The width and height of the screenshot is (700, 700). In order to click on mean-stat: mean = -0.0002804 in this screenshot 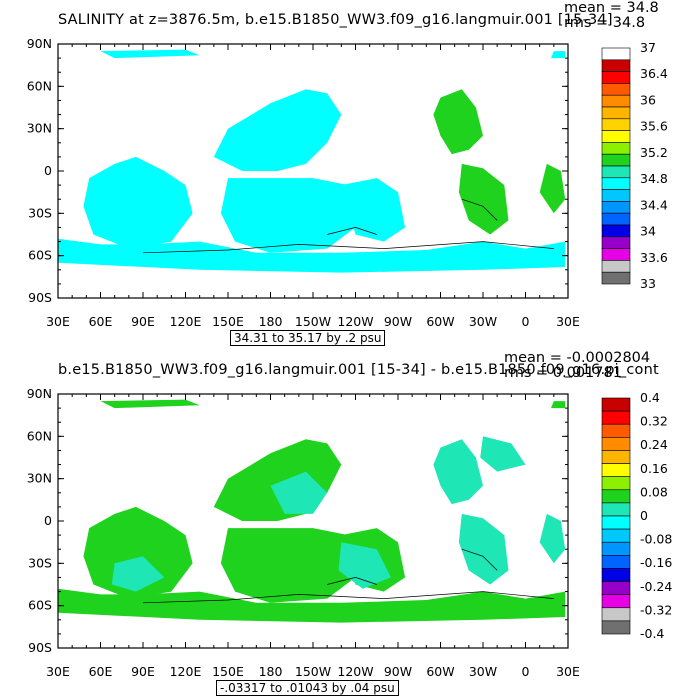, I will do `click(577, 358)`.